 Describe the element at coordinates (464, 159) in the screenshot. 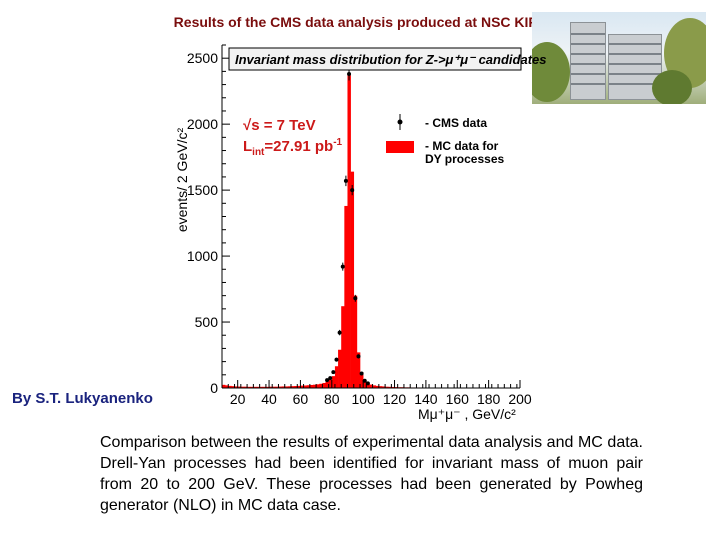

I see `legend-label-dy: DY processes` at that location.